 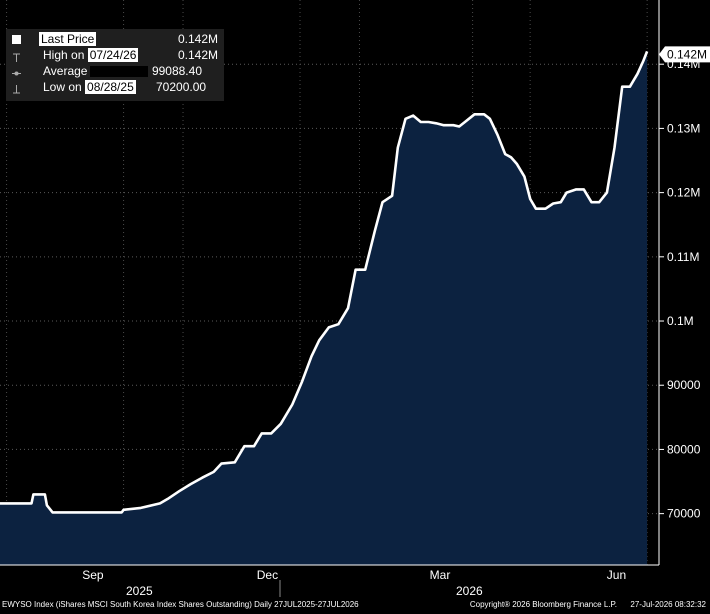 I want to click on last-value-tag: 0.142M, so click(x=684, y=54).